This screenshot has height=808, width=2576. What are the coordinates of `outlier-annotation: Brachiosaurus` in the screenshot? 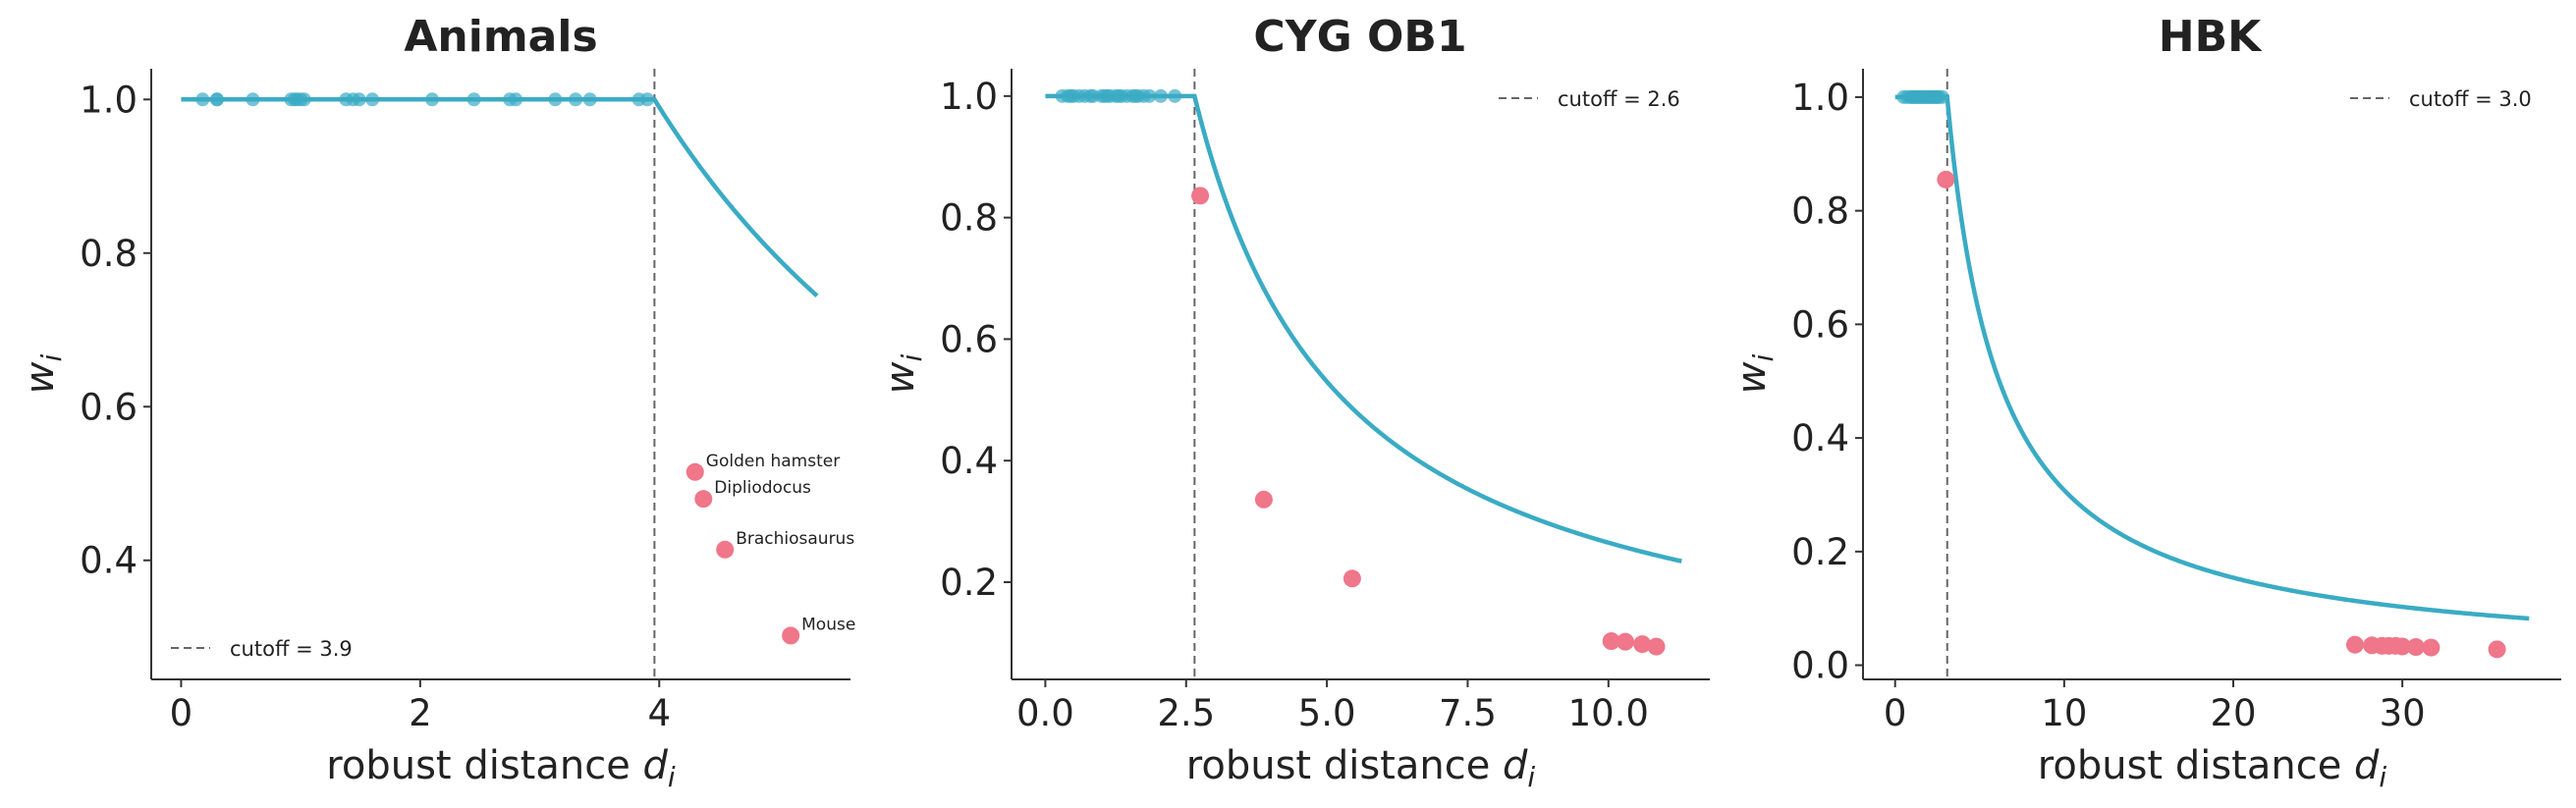 It's located at (795, 539).